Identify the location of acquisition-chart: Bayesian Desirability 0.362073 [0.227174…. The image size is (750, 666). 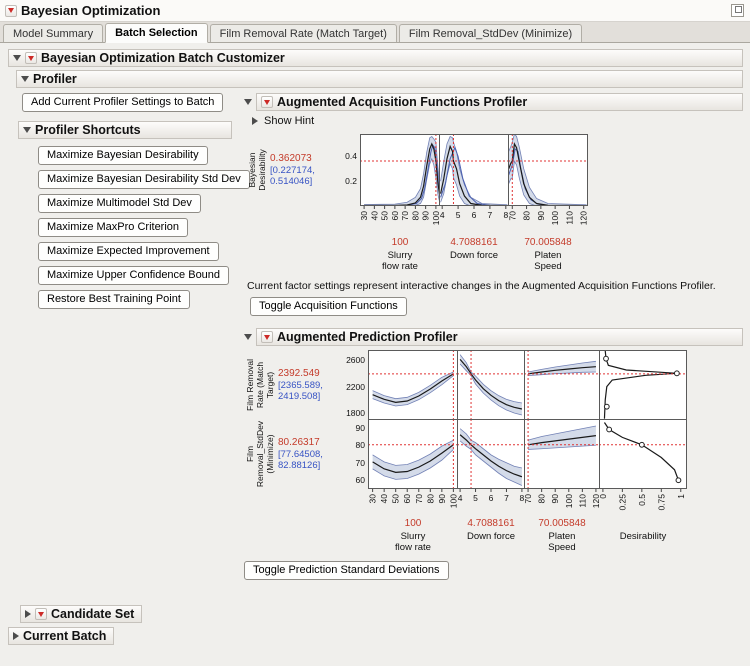
(494, 203).